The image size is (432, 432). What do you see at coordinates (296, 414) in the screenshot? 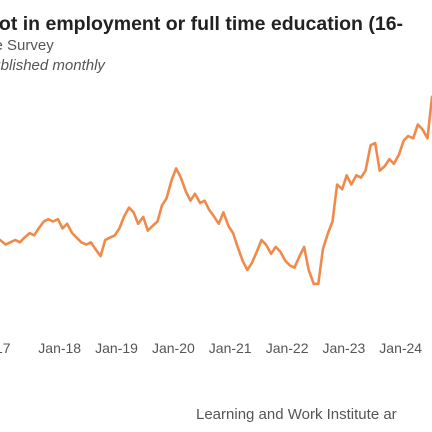
I see `source-credit: Learning and Work Institute ar` at bounding box center [296, 414].